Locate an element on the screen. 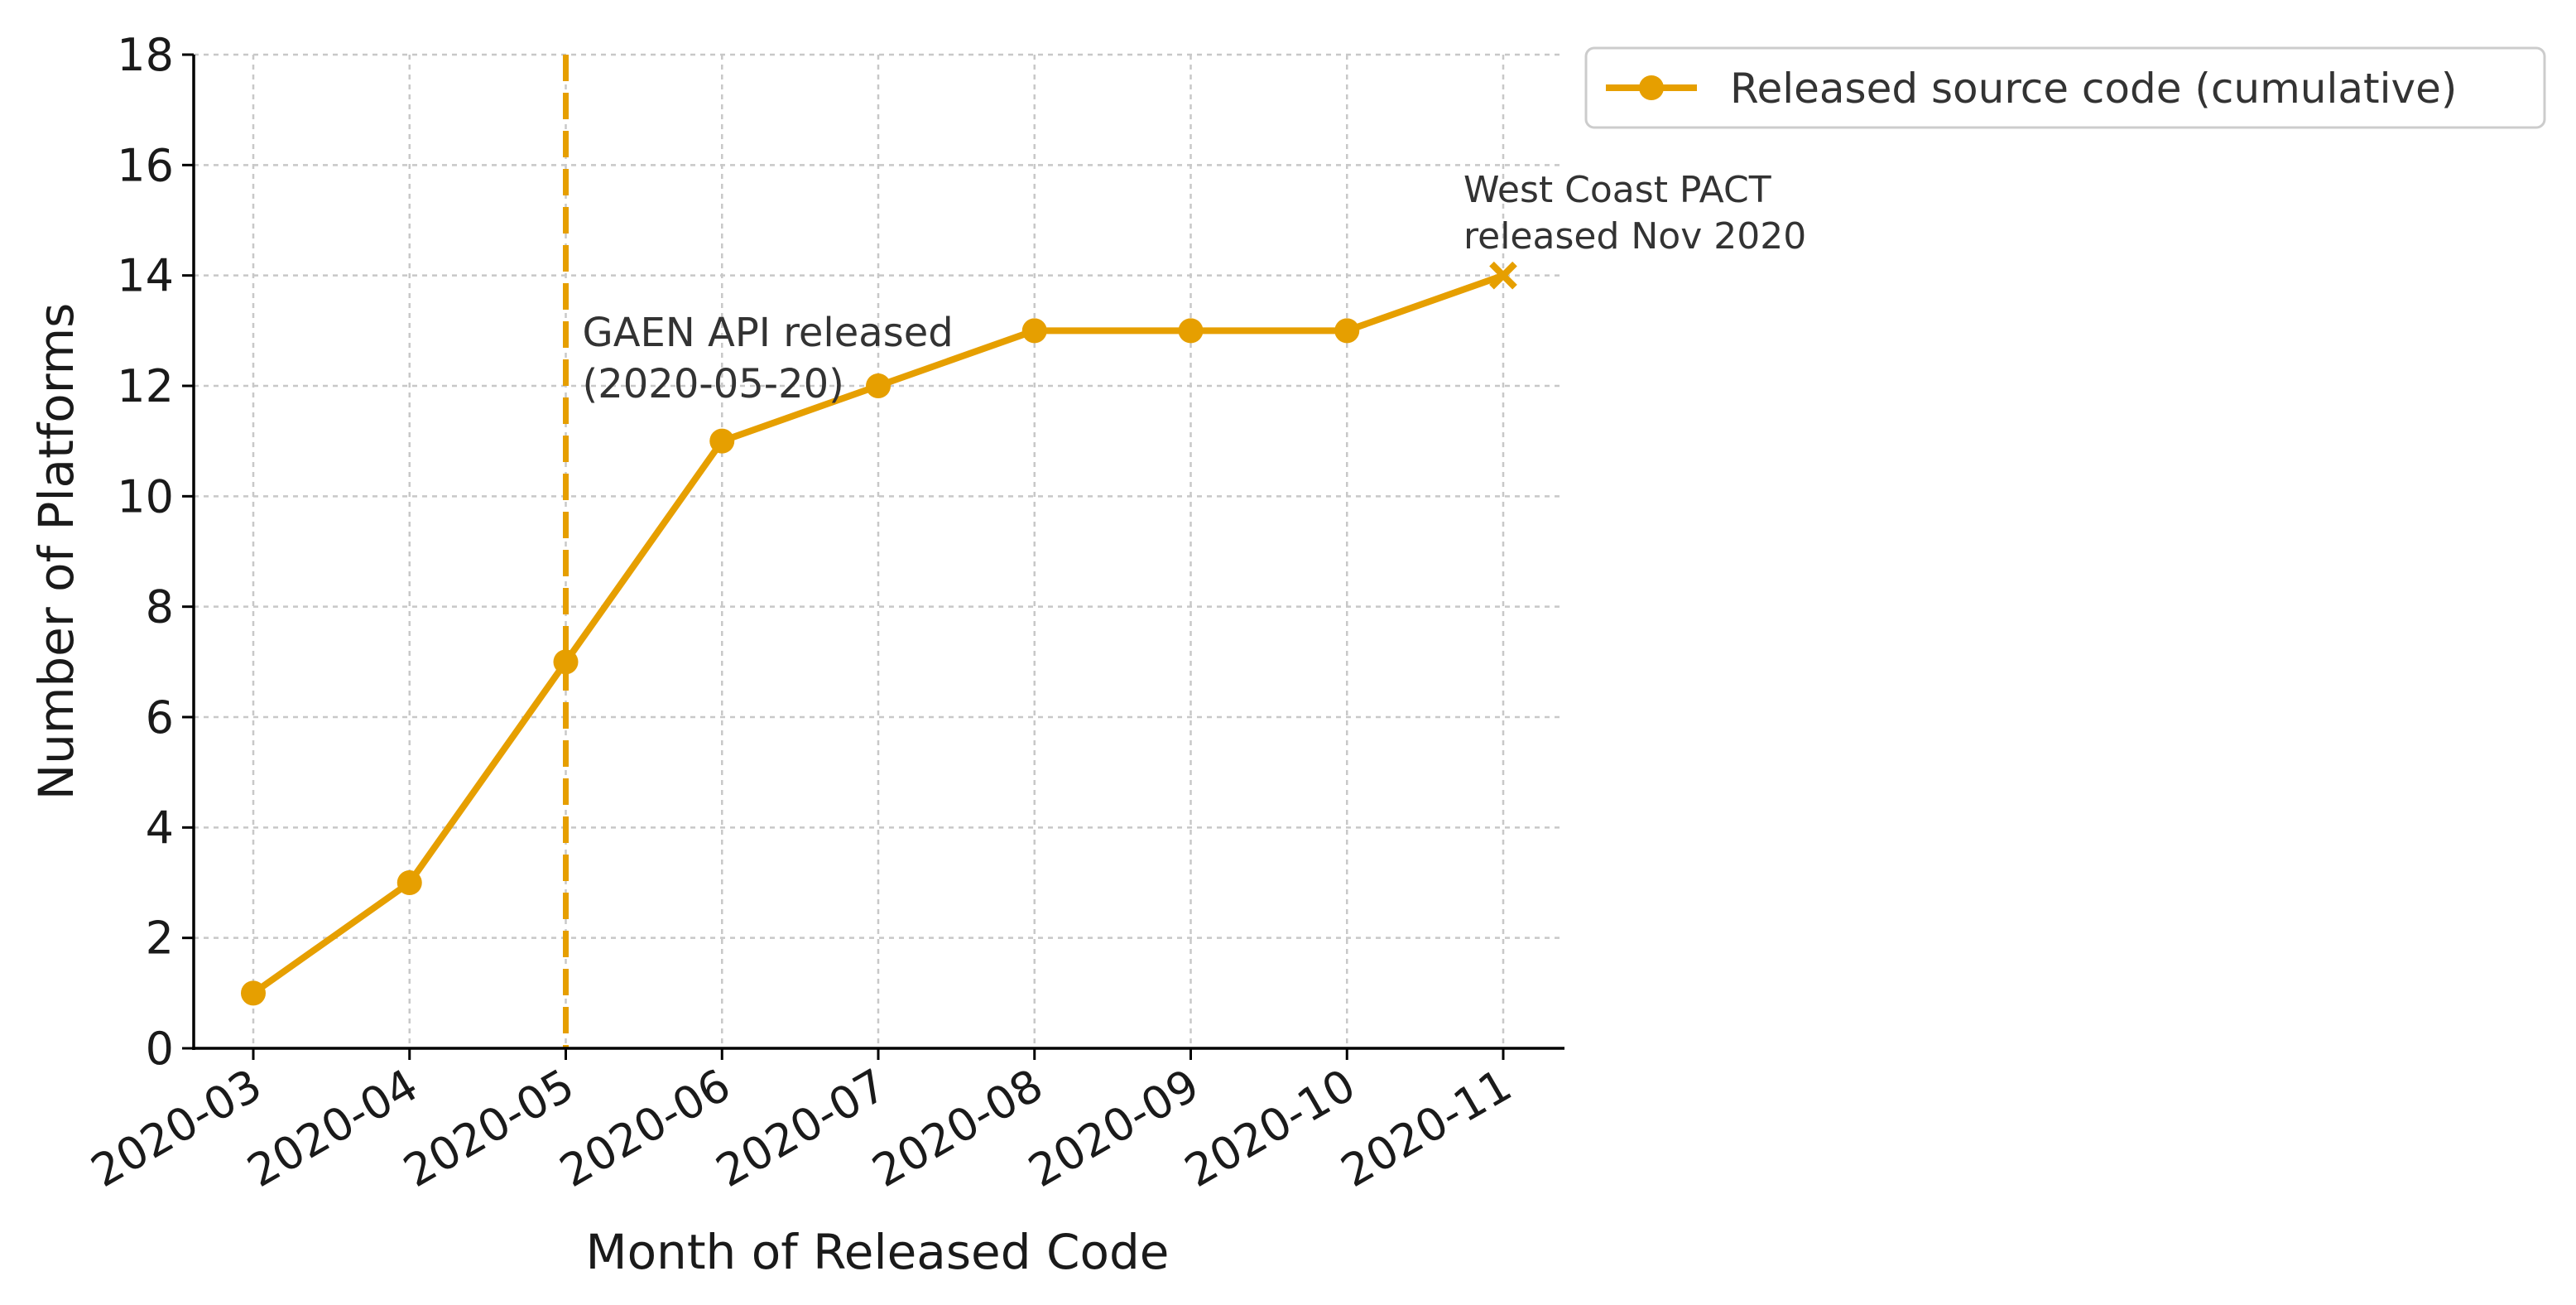  y-axis-label: Number of Platforms is located at coordinates (56, 552).